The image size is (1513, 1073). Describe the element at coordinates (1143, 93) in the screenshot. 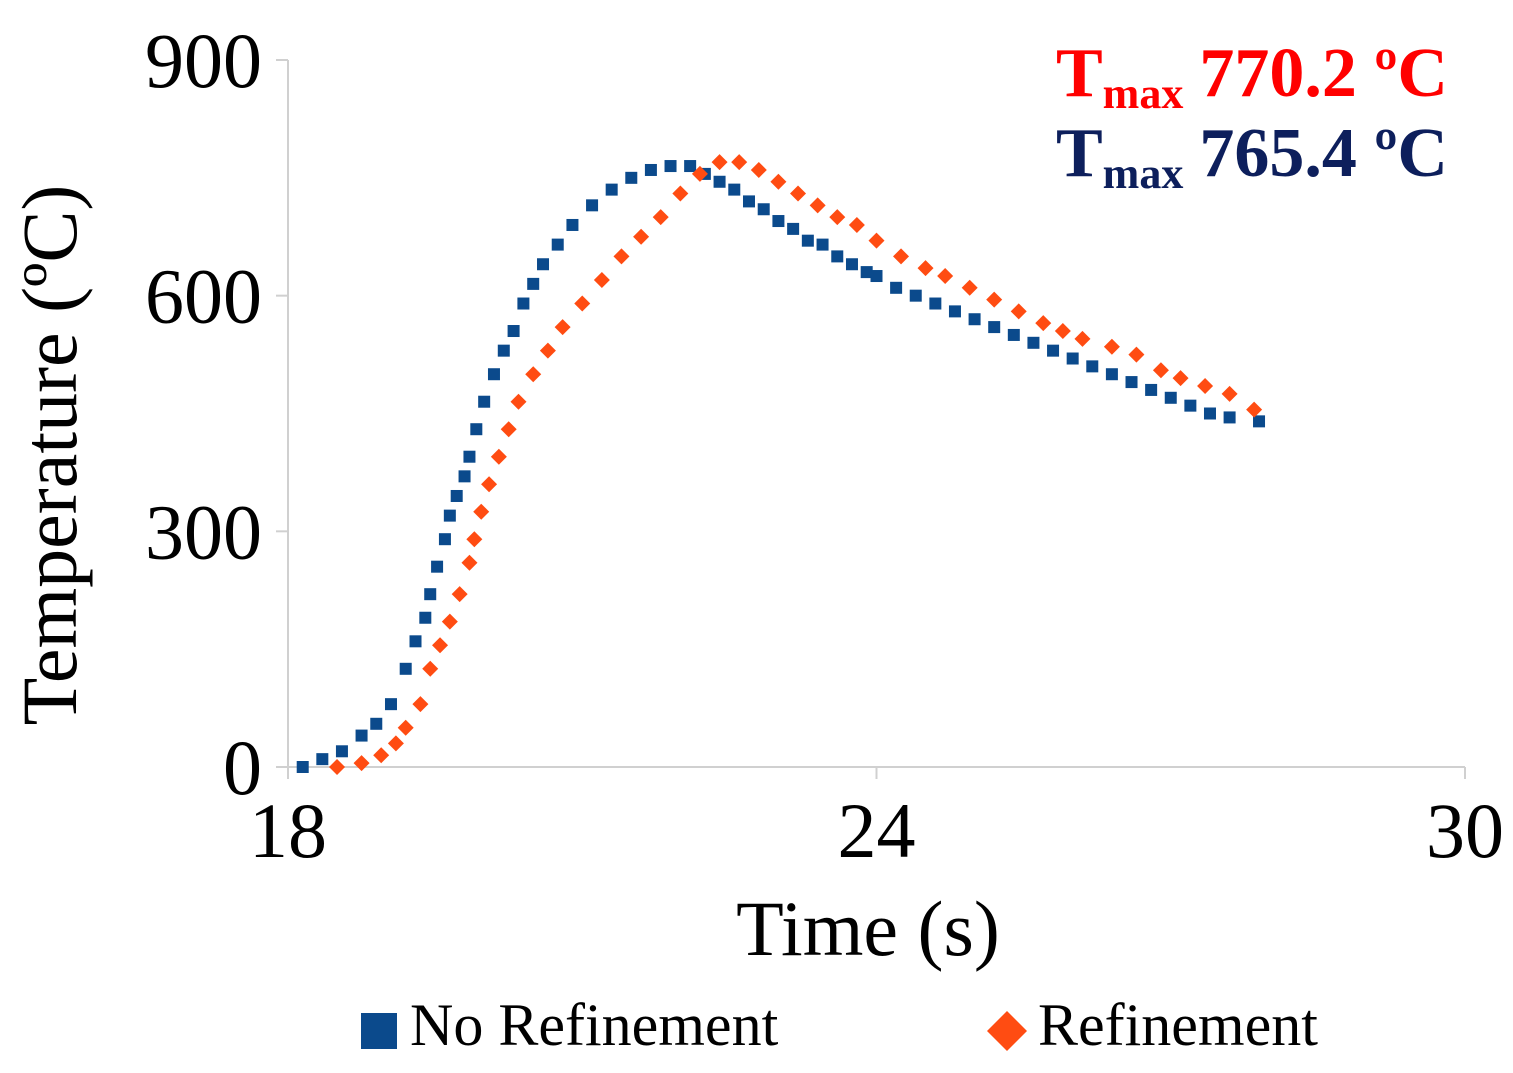

I see `annotation-red-subscript: max` at that location.